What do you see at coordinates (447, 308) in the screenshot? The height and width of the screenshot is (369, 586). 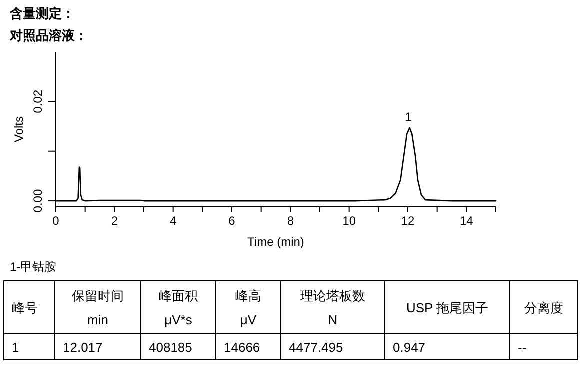 I see `text: USP 拖尾因子` at bounding box center [447, 308].